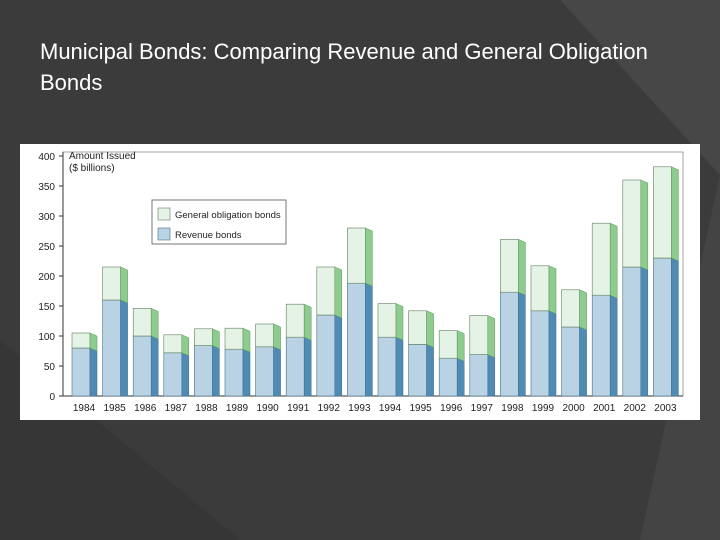 This screenshot has height=540, width=720. I want to click on x-tick-label-1989: 1989, so click(237, 408).